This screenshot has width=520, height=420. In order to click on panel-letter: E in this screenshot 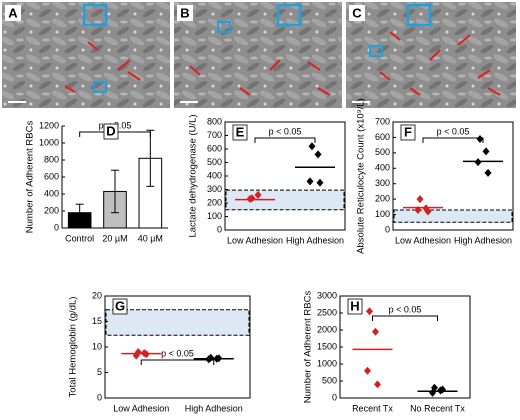, I will do `click(240, 131)`.